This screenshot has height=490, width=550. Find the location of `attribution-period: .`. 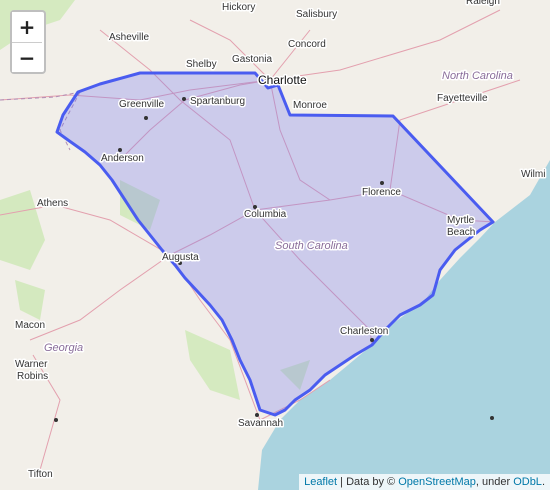

attribution-period: . is located at coordinates (543, 482).